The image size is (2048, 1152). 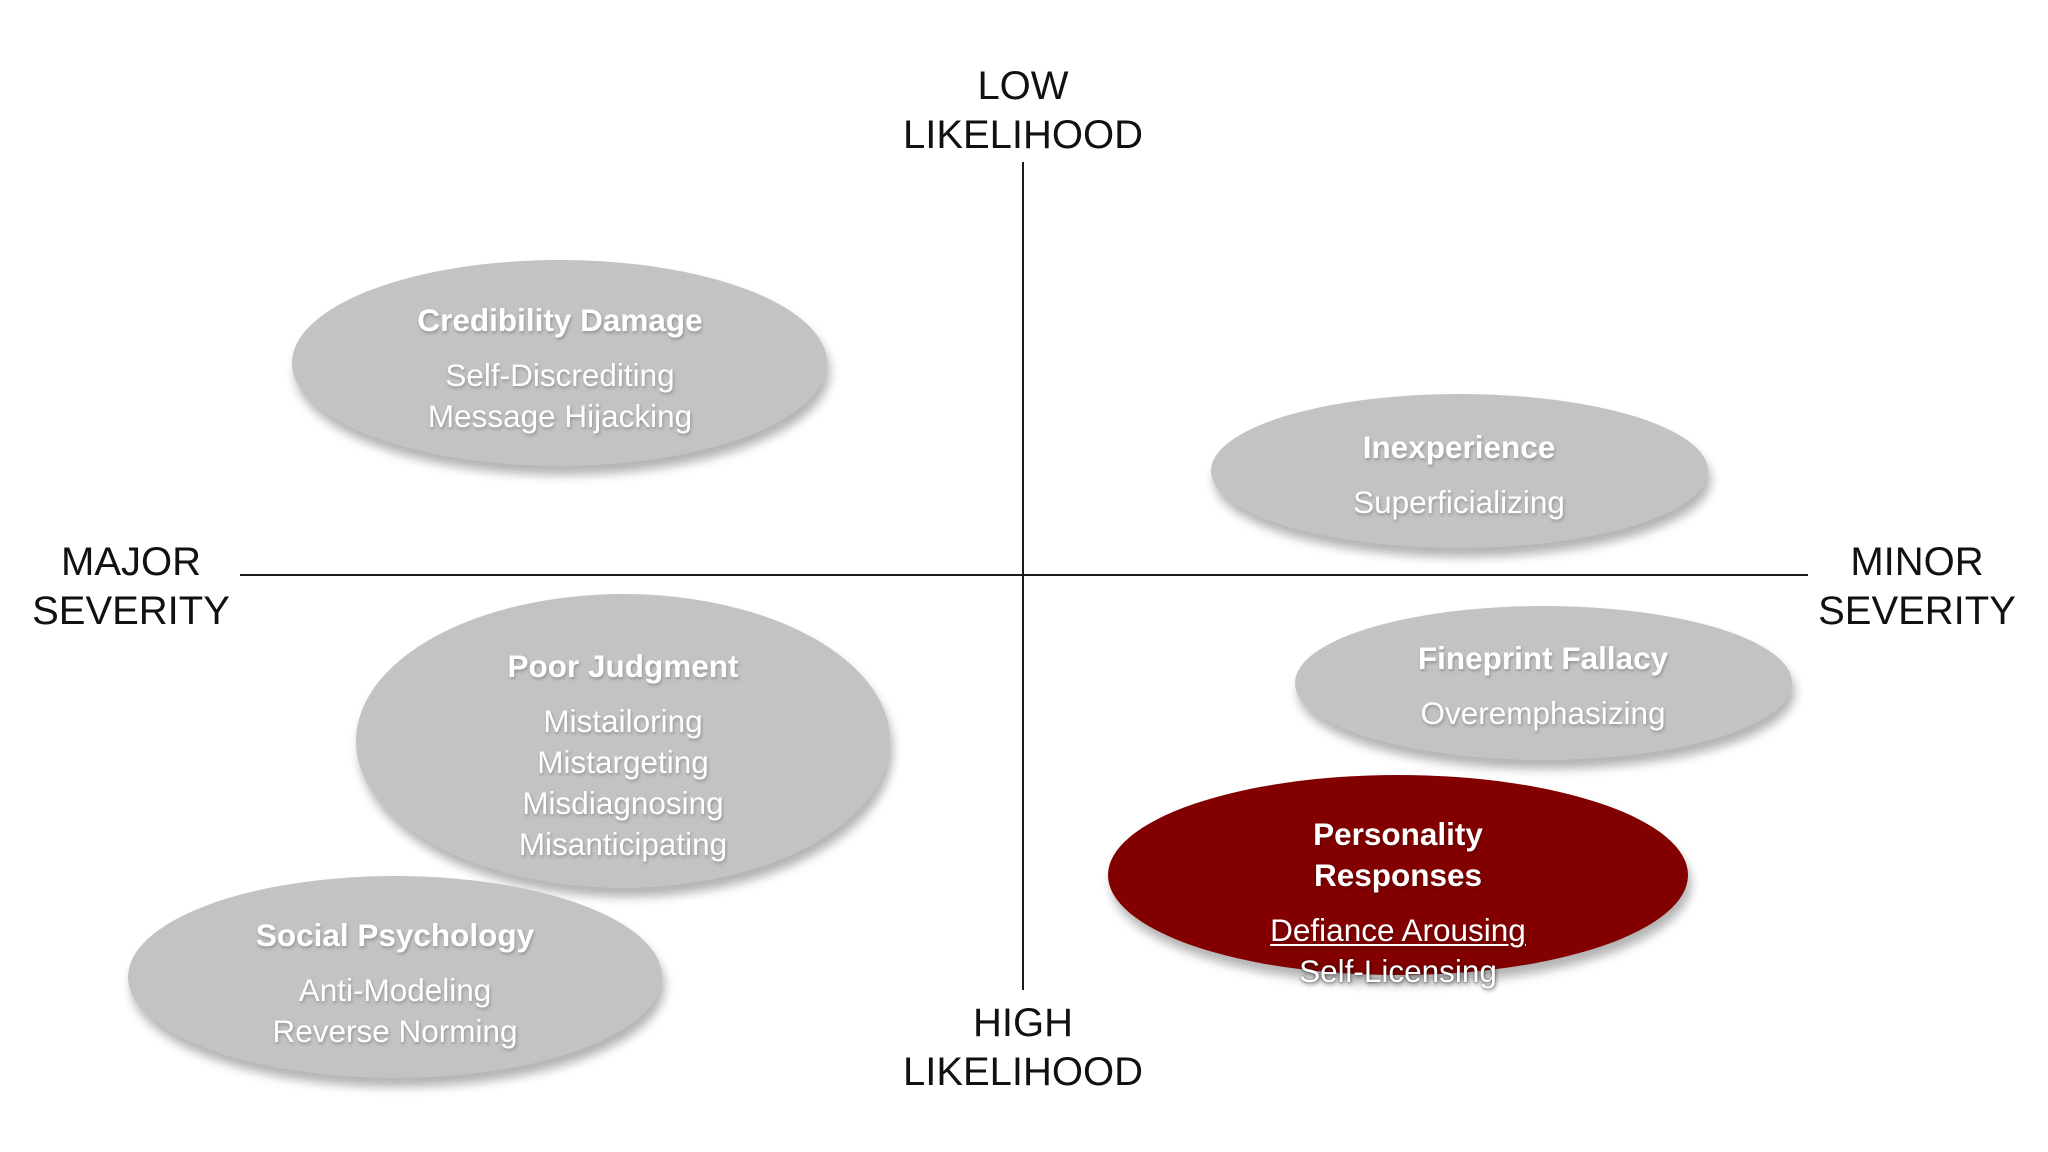 I want to click on ellipse-fineprint-fallacy, so click(x=1543, y=683).